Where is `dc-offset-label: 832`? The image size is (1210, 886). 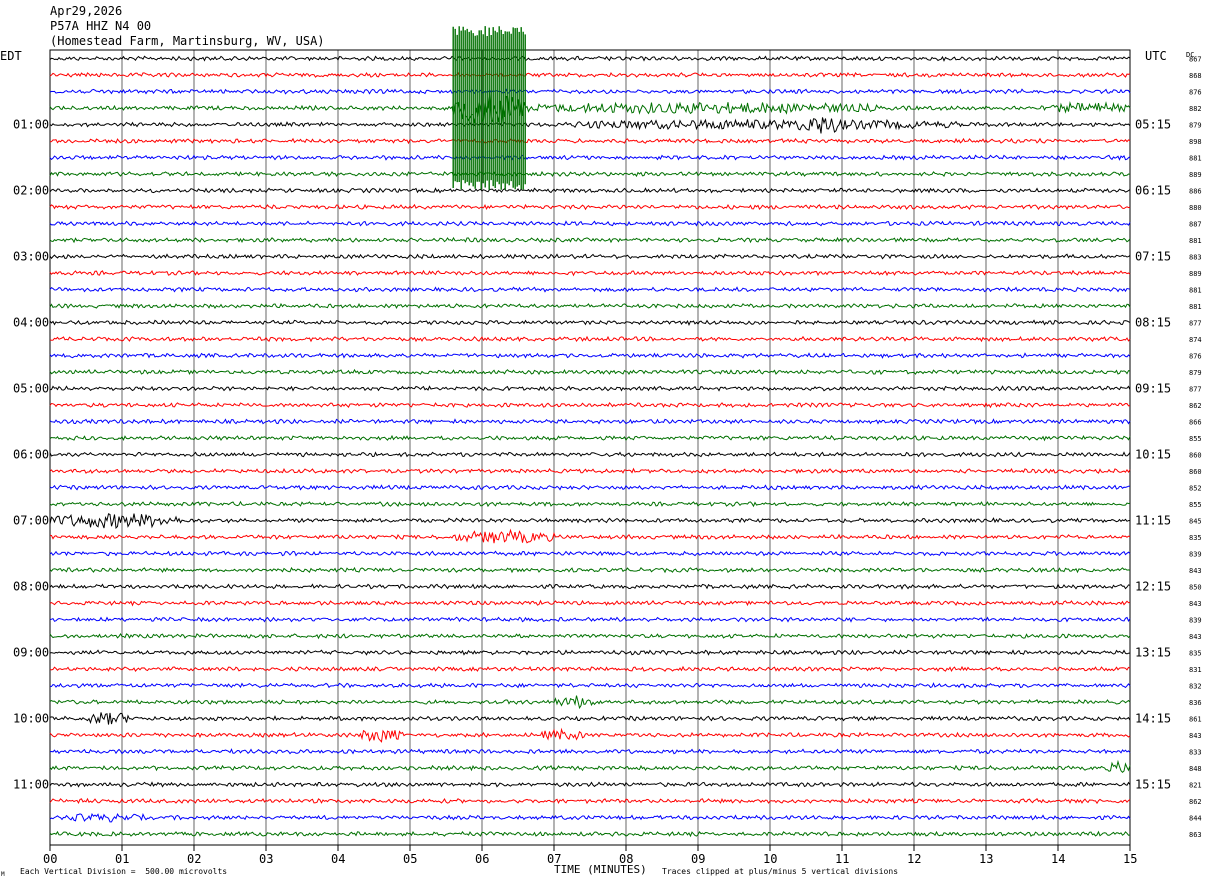
dc-offset-label: 832 is located at coordinates (1195, 687).